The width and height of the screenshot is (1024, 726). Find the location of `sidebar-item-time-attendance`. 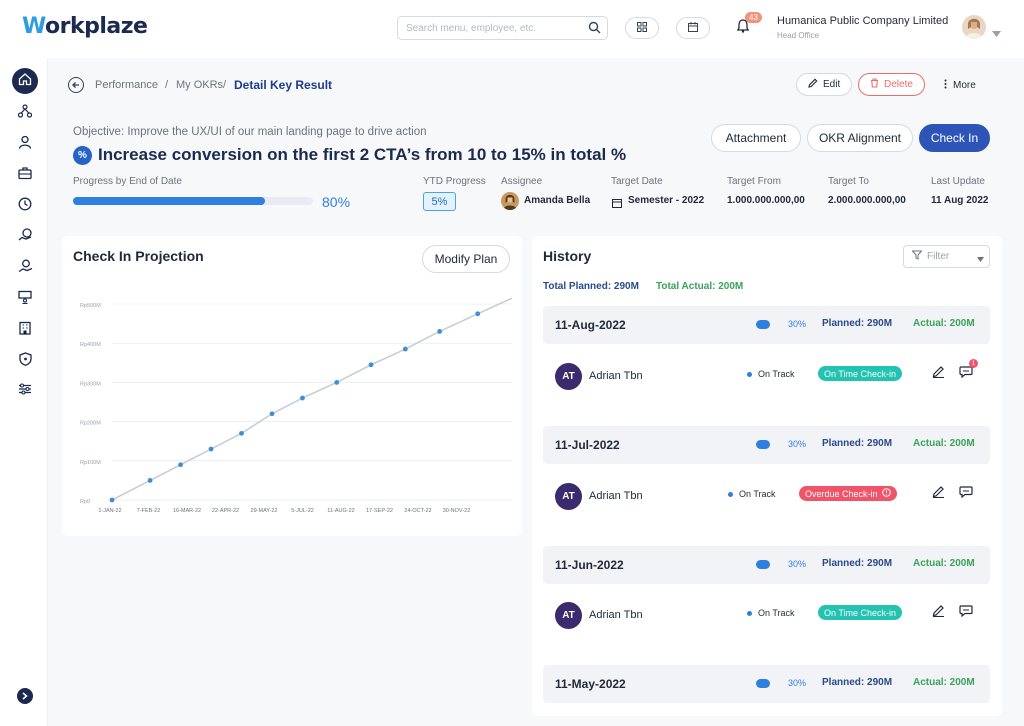

sidebar-item-time-attendance is located at coordinates (25, 206).